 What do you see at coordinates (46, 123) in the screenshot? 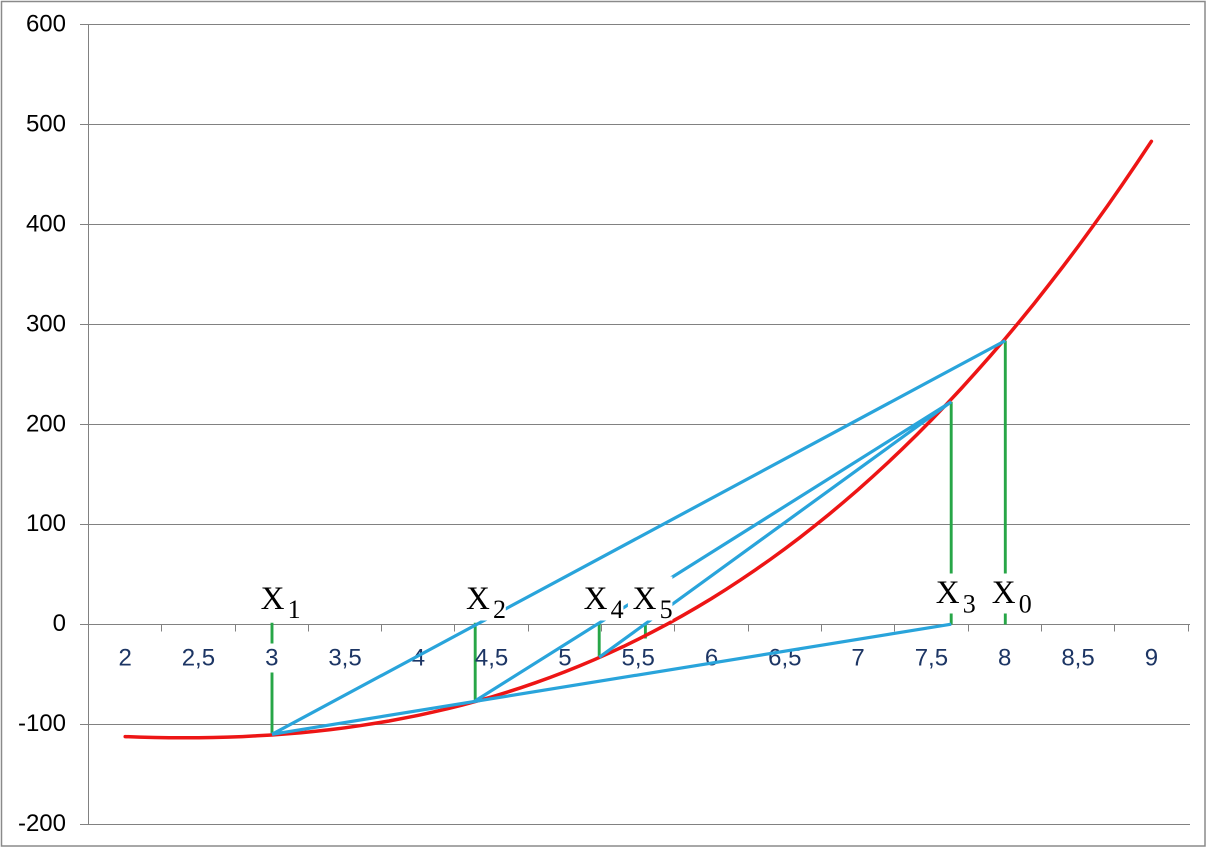
I see `svg-text: 500` at bounding box center [46, 123].